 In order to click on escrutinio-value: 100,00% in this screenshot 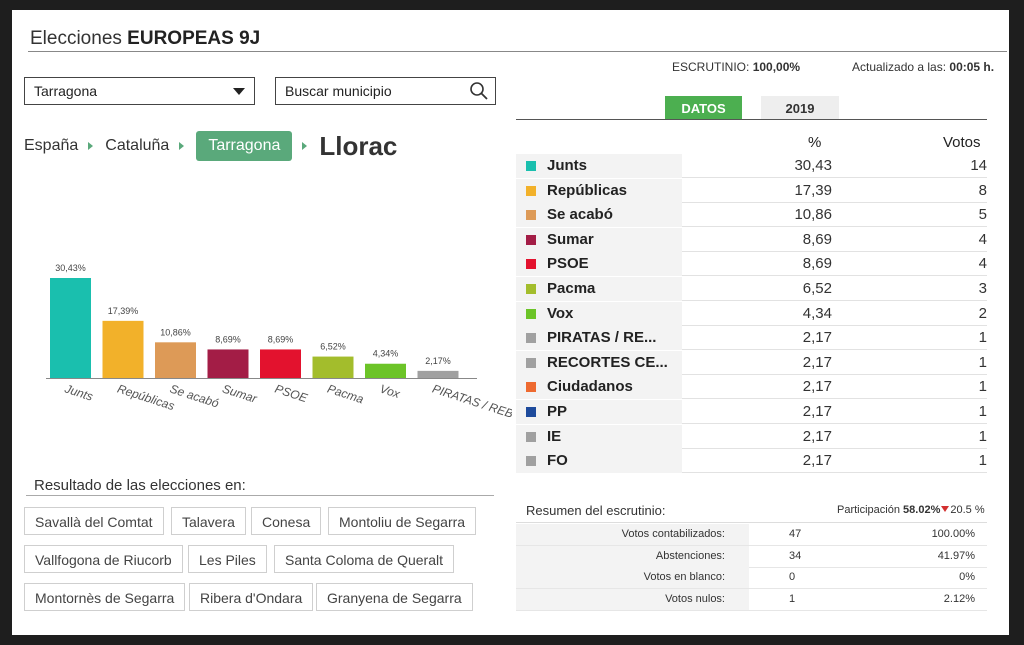, I will do `click(776, 67)`.